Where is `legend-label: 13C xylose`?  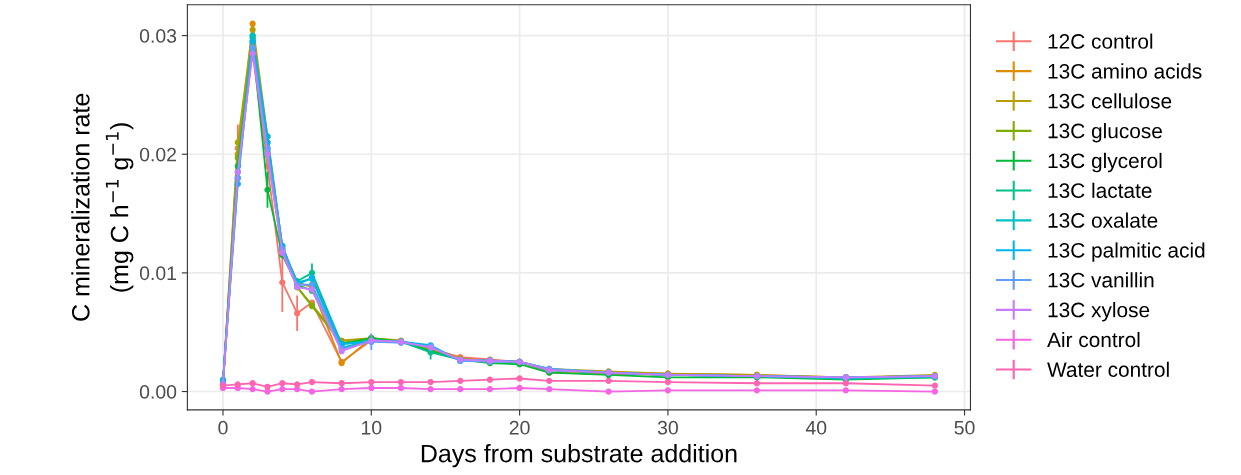 legend-label: 13C xylose is located at coordinates (1099, 312).